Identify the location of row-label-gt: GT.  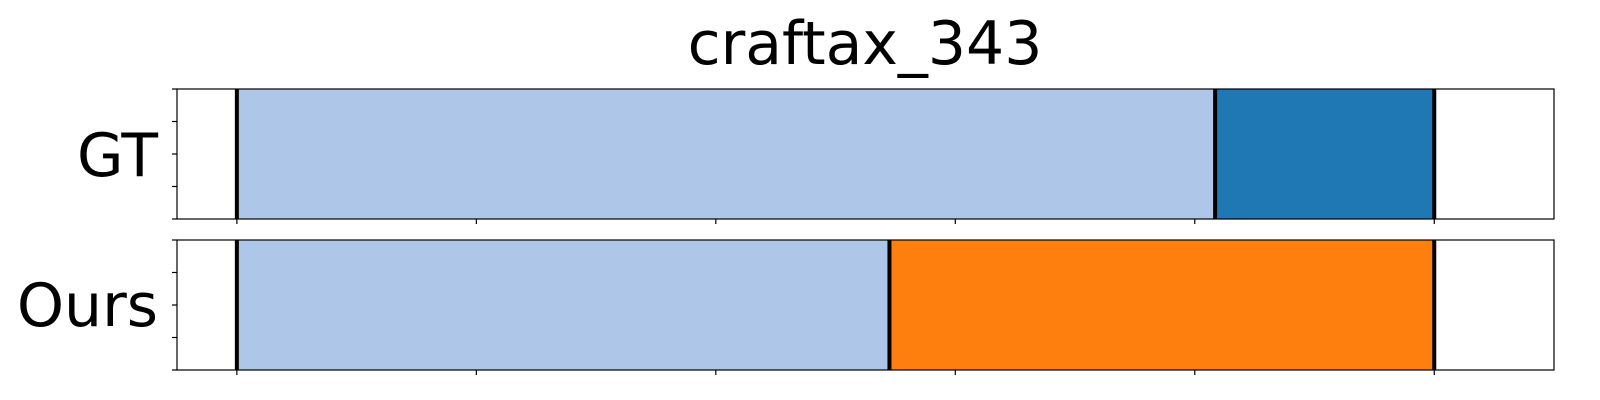
(117, 156).